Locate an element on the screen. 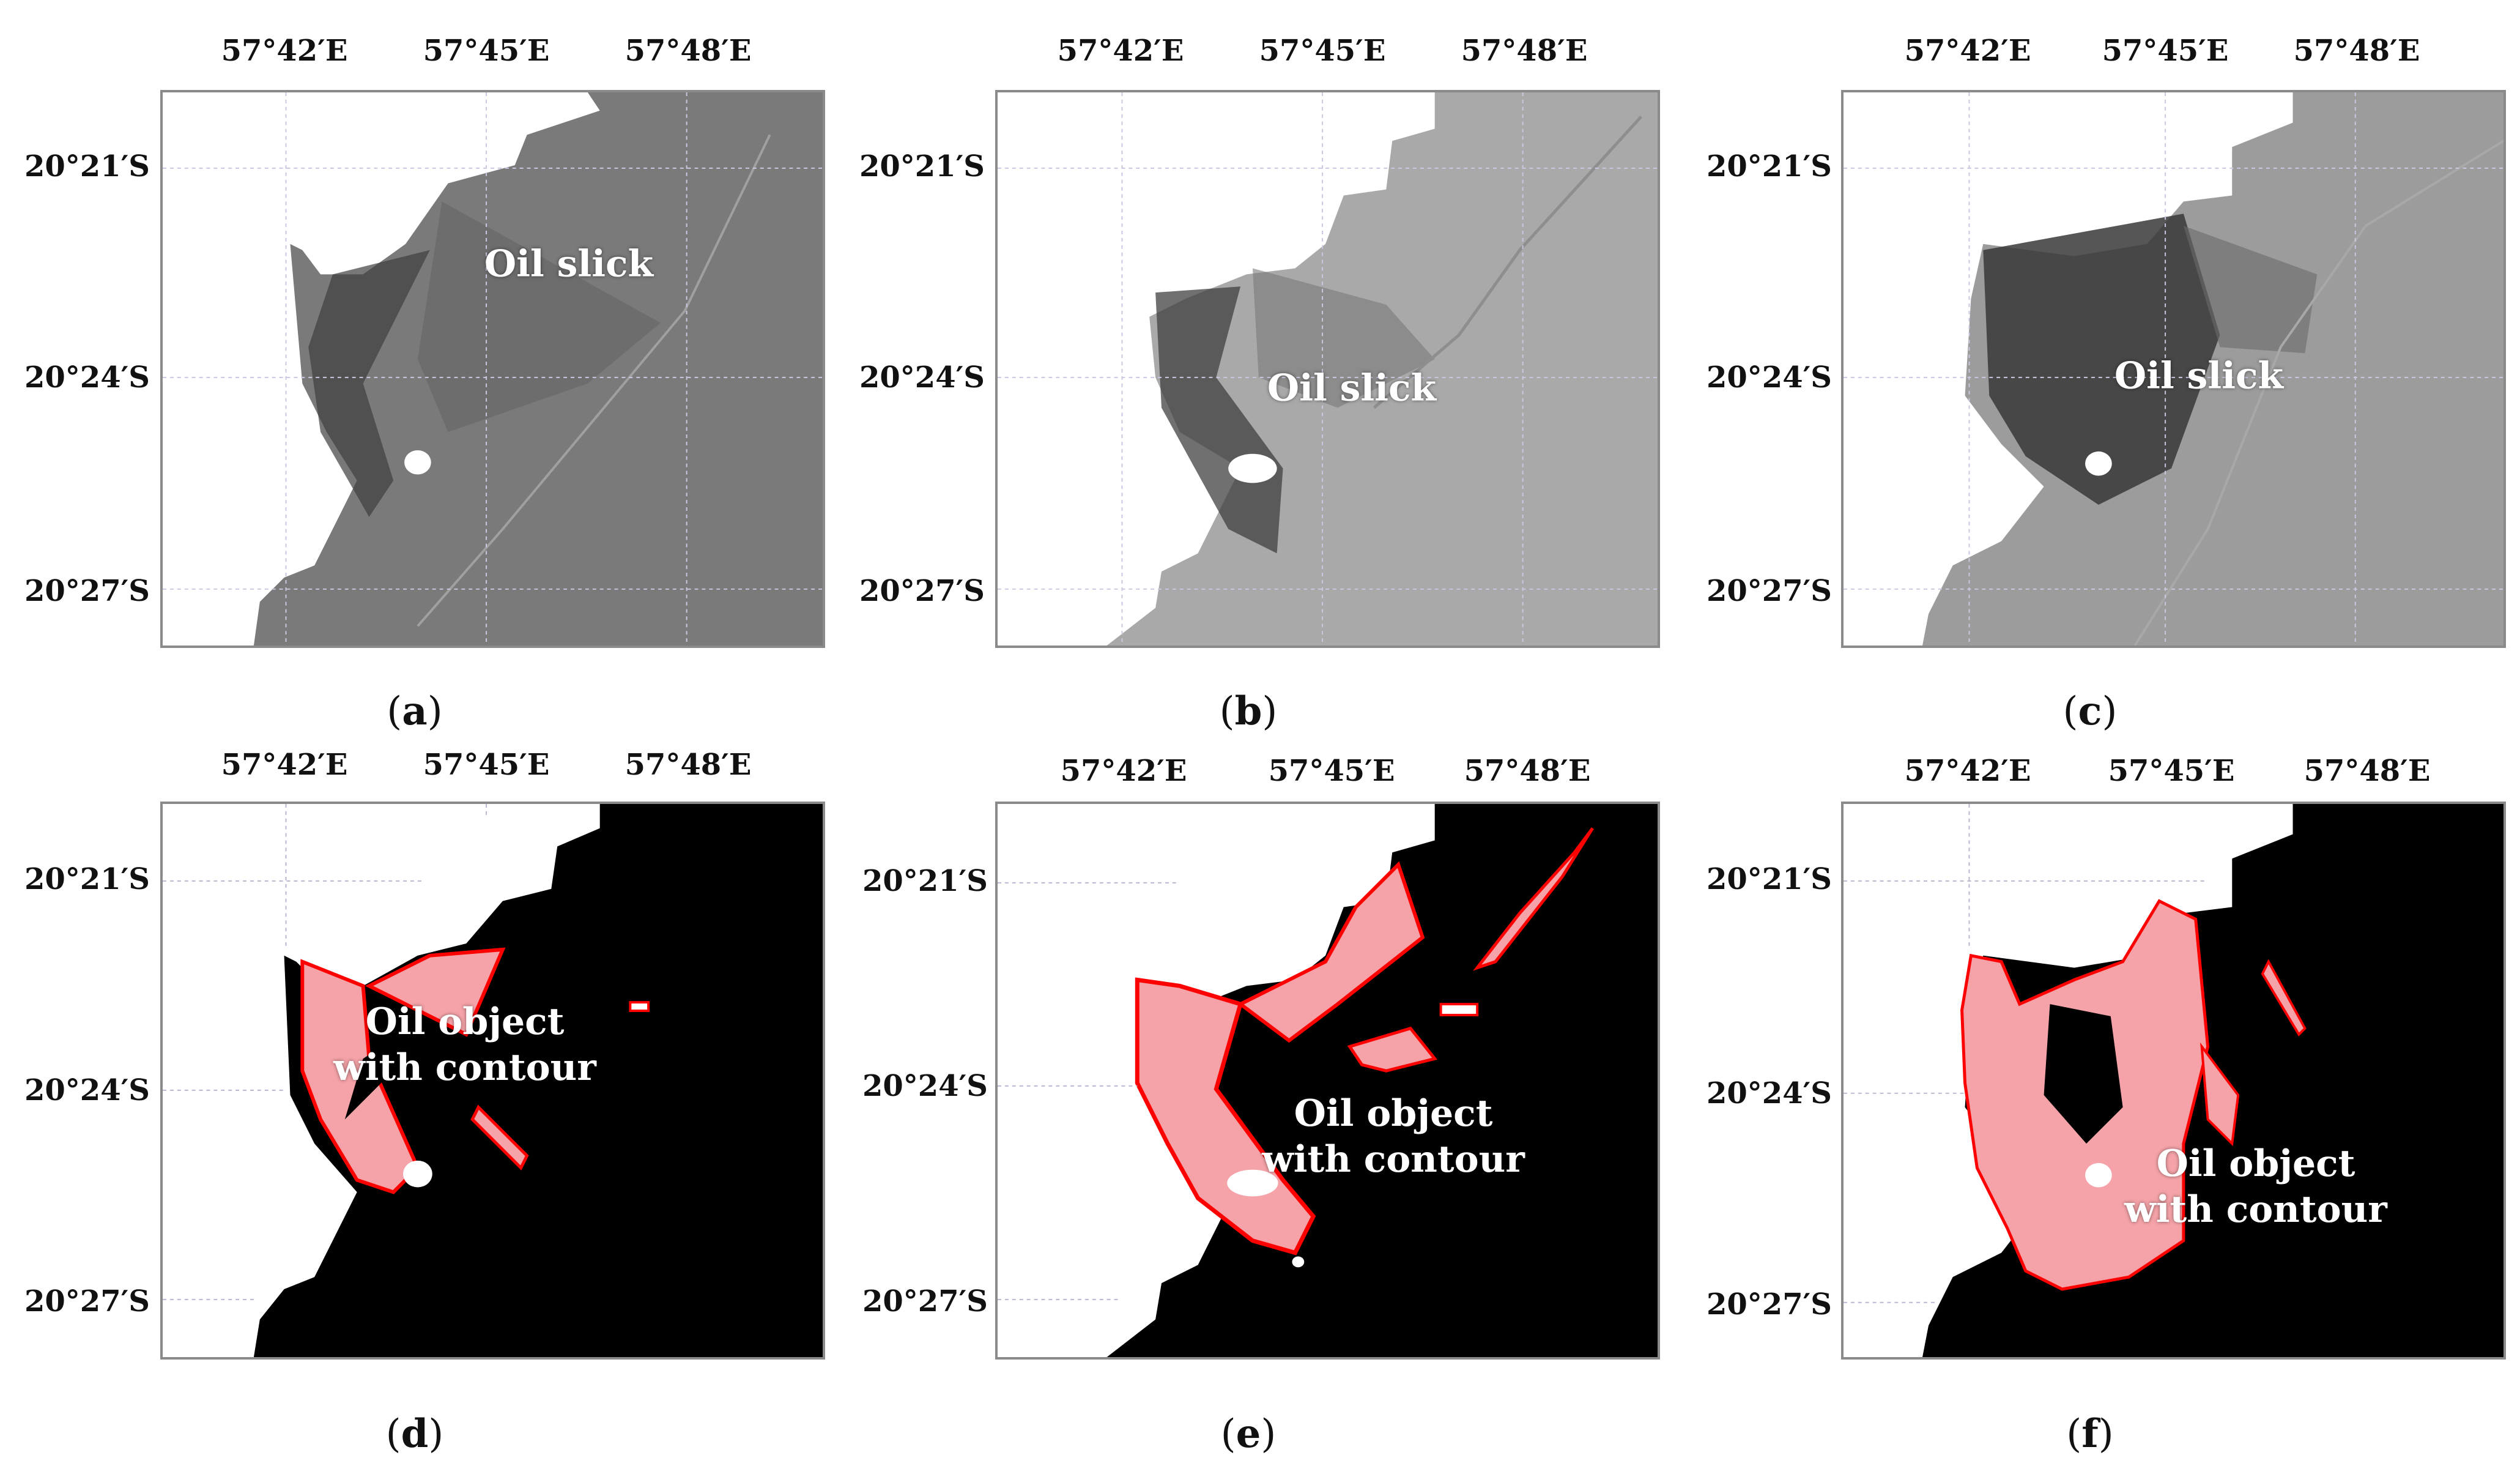 The height and width of the screenshot is (1466, 2520). islet is located at coordinates (1298, 1262).